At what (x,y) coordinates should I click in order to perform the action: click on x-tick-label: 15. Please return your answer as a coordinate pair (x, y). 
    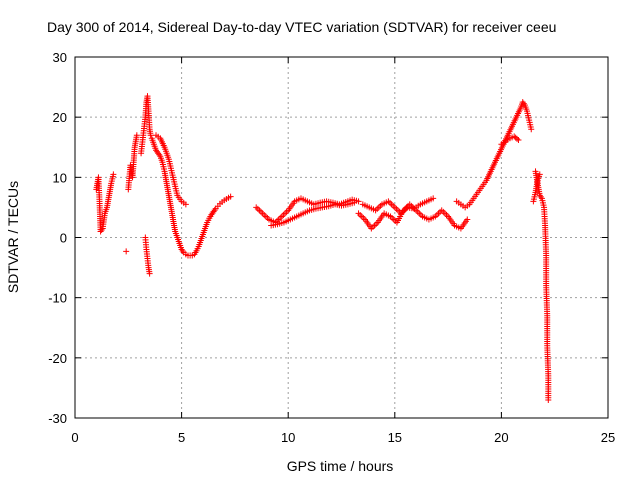
    Looking at the image, I should click on (395, 437).